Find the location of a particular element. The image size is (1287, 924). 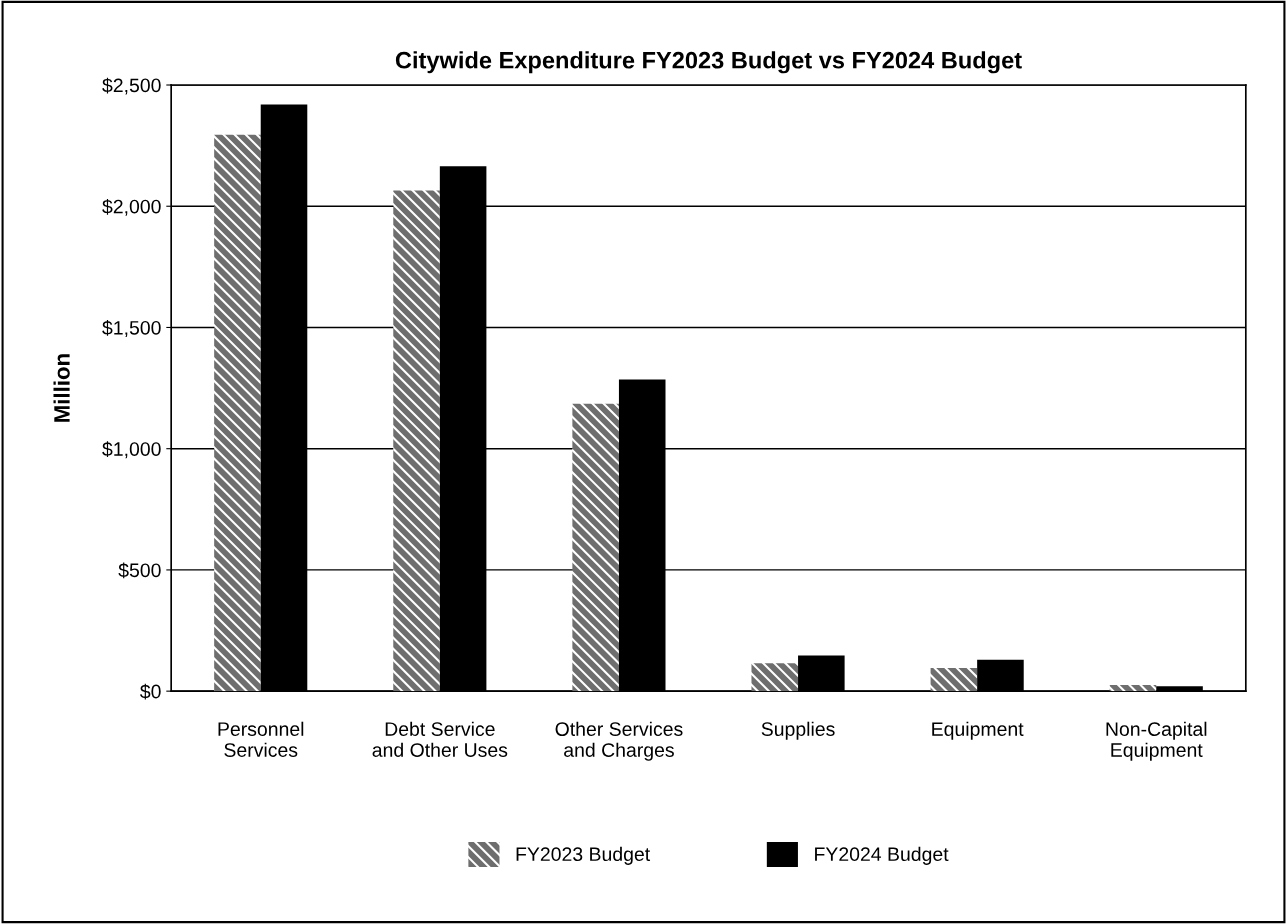

y-axis-title: Million is located at coordinates (61, 388).